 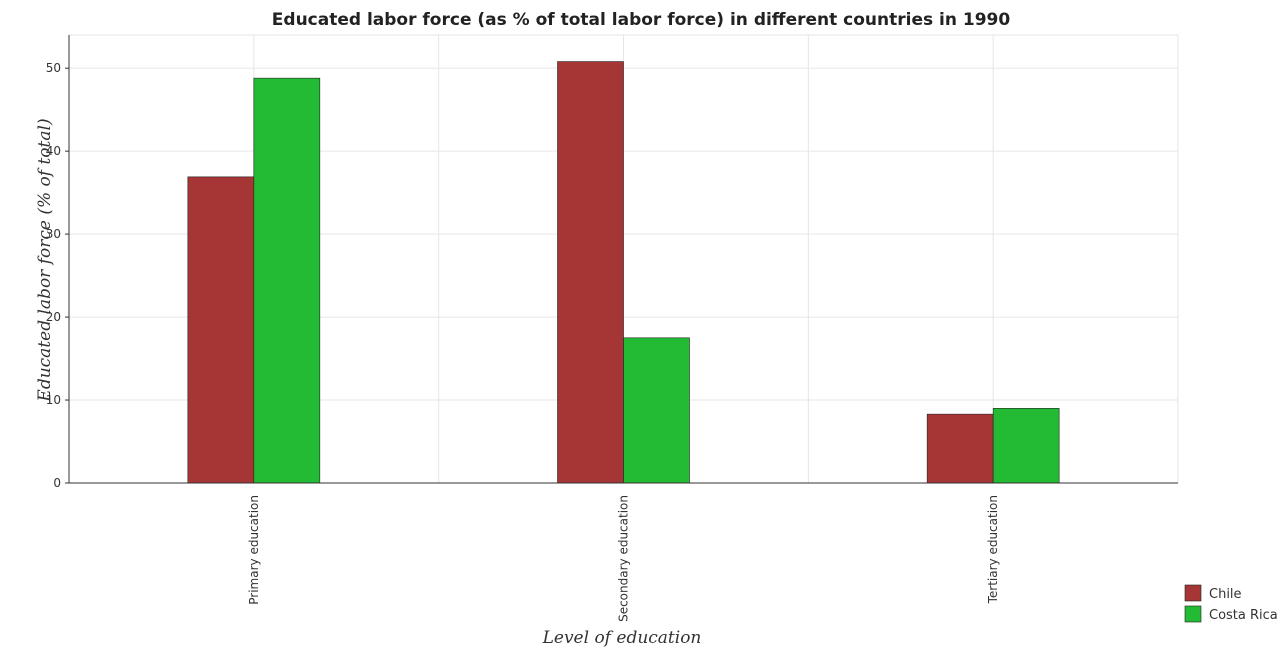 I want to click on x-tick-label: Tertiary education, so click(x=993, y=549).